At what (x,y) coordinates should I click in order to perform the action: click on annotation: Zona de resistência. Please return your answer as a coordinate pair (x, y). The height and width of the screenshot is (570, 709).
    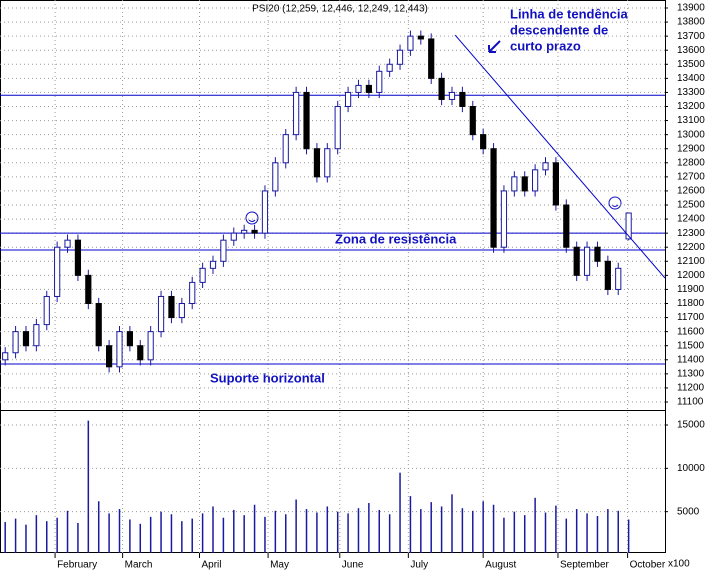
    Looking at the image, I should click on (396, 238).